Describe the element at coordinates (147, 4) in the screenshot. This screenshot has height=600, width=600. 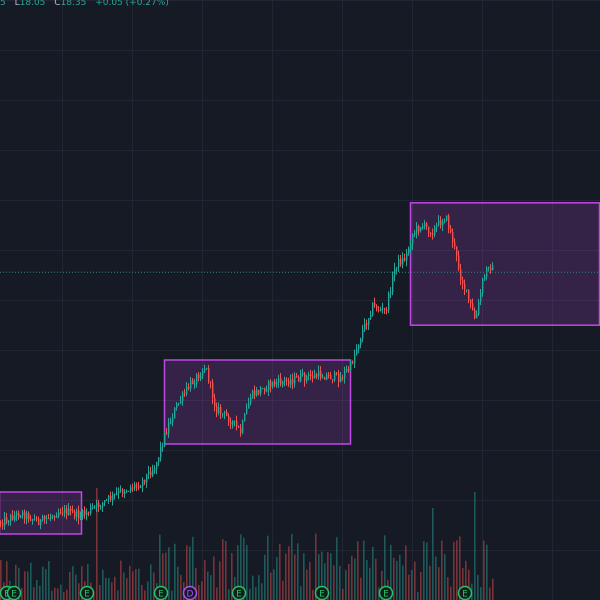
I see `change-percent: (+0.27%)` at that location.